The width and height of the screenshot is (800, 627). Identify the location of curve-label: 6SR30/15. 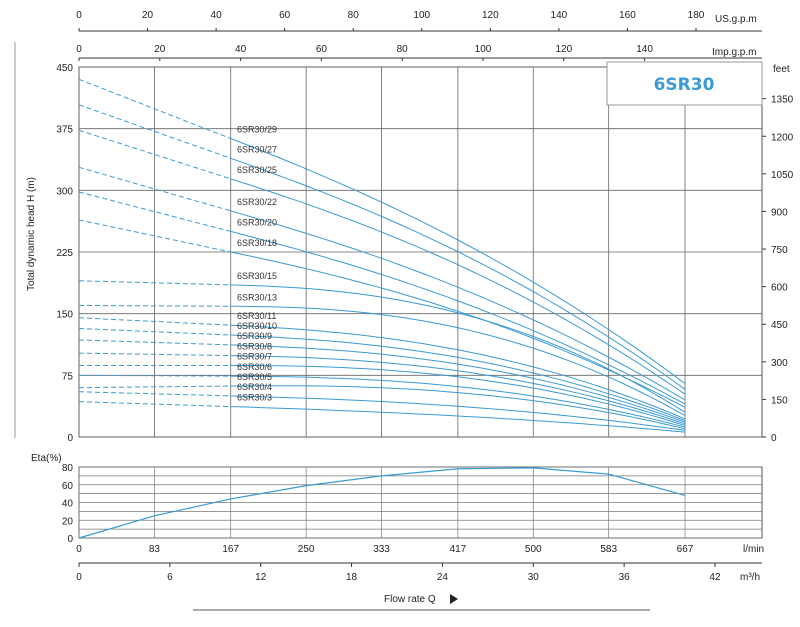
(257, 276).